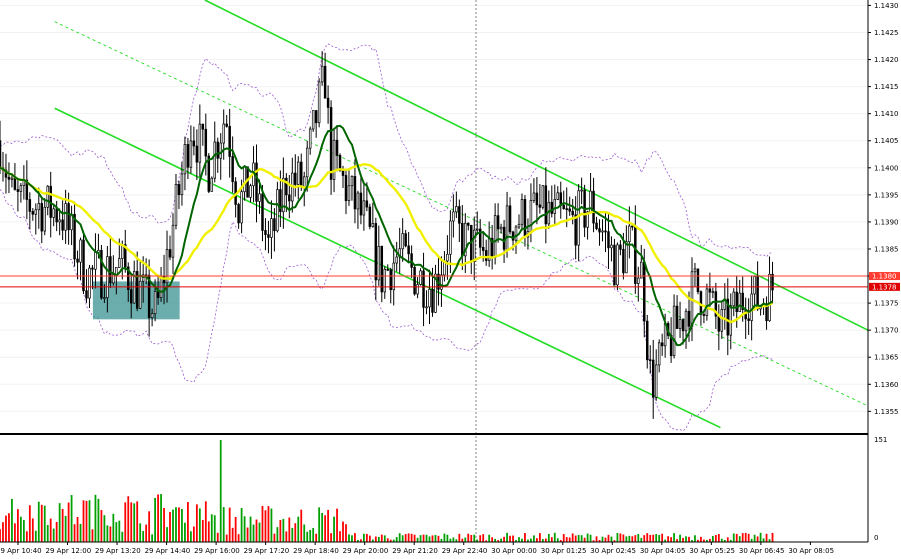 This screenshot has width=901, height=559. What do you see at coordinates (118, 551) in the screenshot?
I see `time-tick-label: 29 Apr 13:20` at bounding box center [118, 551].